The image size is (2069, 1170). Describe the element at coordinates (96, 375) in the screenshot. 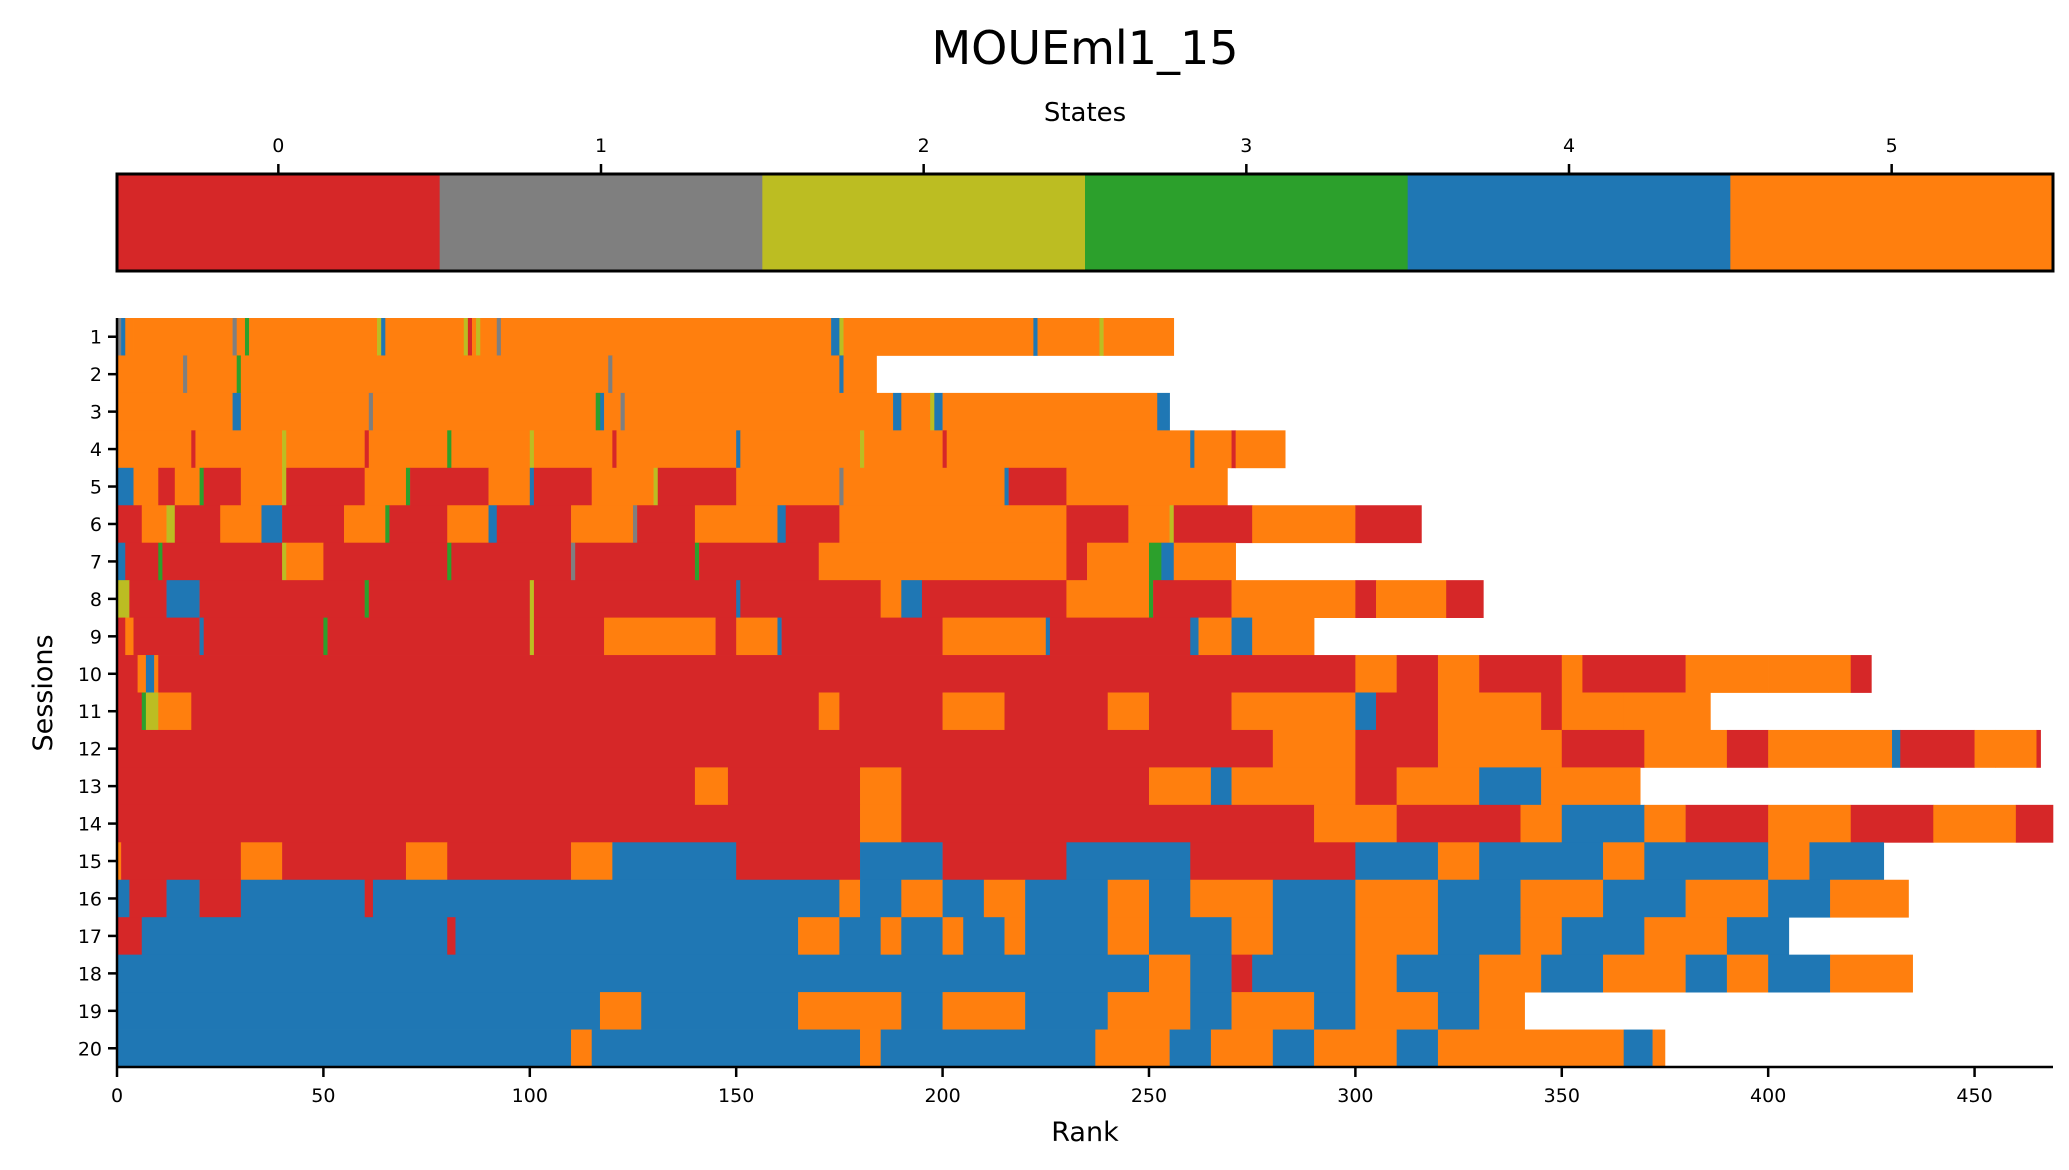

I see `y-tick-label: 2` at that location.